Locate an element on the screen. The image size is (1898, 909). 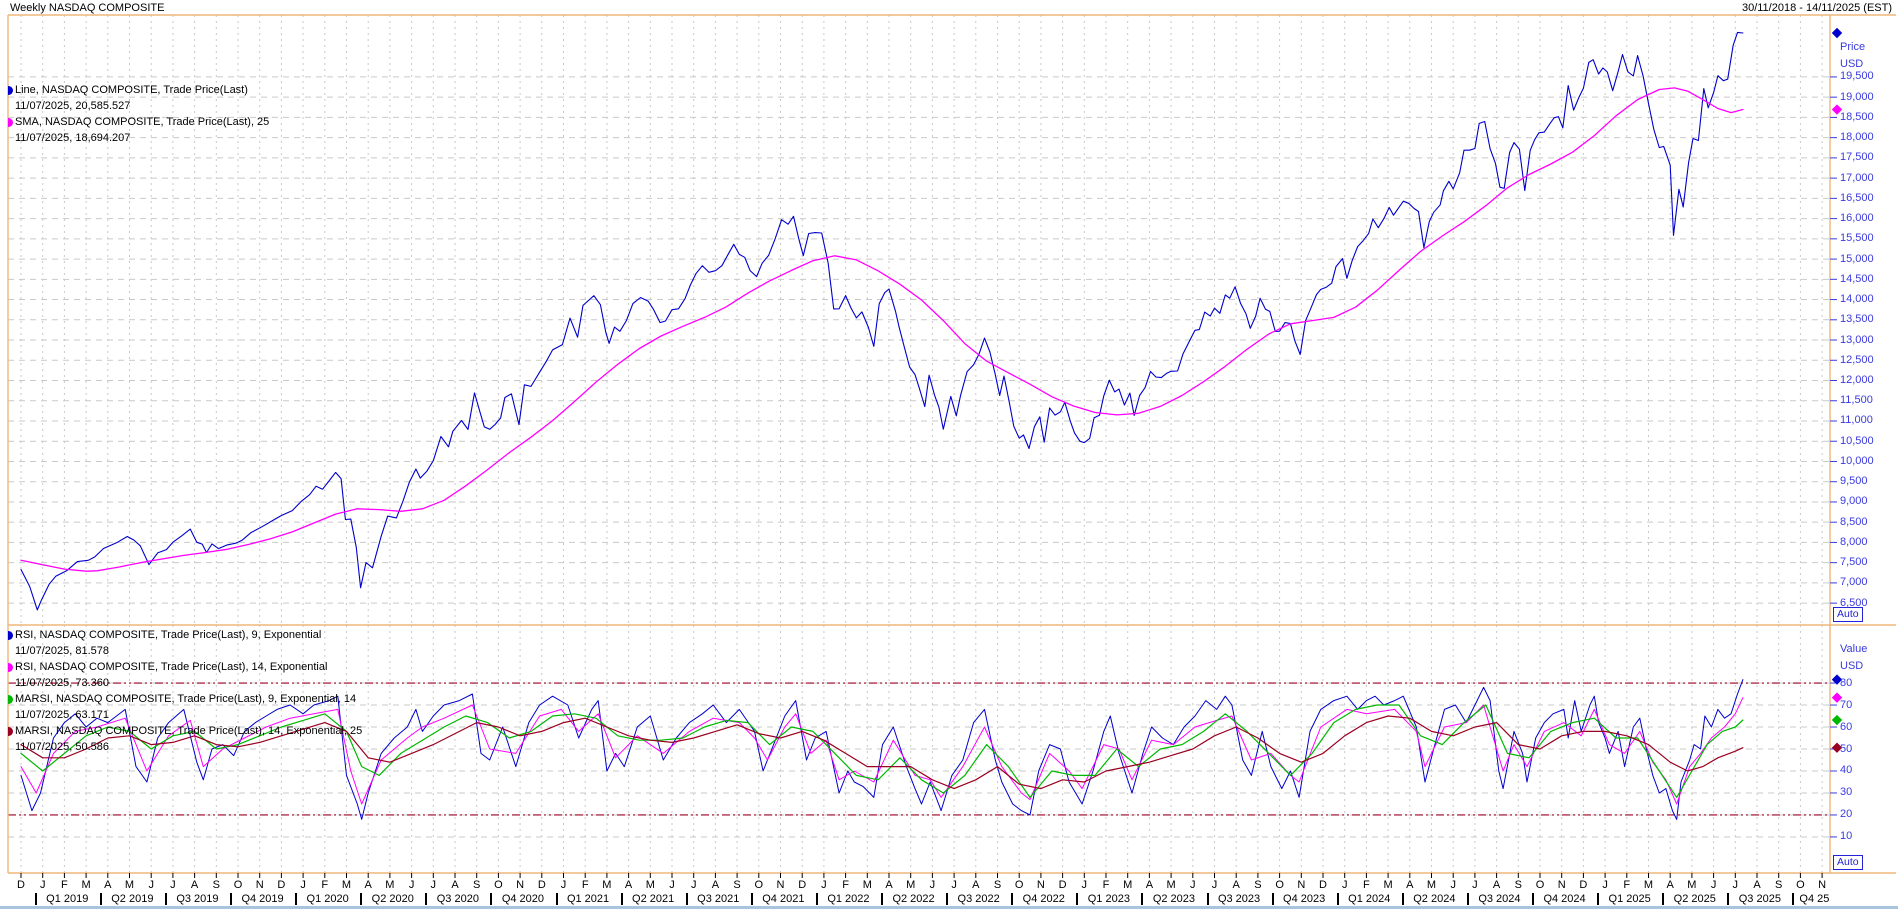
y-tick-label: 19,000 is located at coordinates (1857, 96).